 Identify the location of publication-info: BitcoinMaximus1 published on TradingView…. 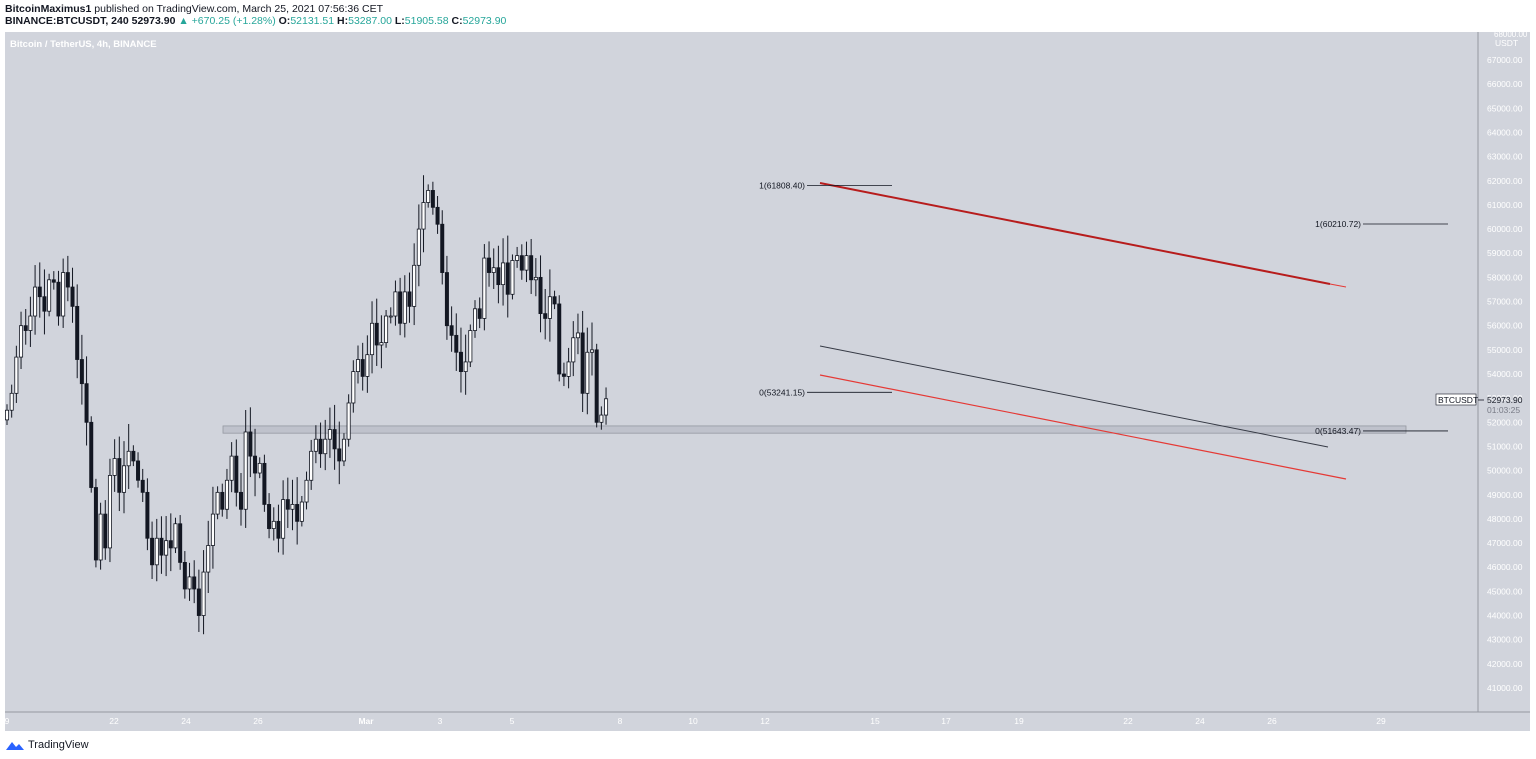
(194, 9).